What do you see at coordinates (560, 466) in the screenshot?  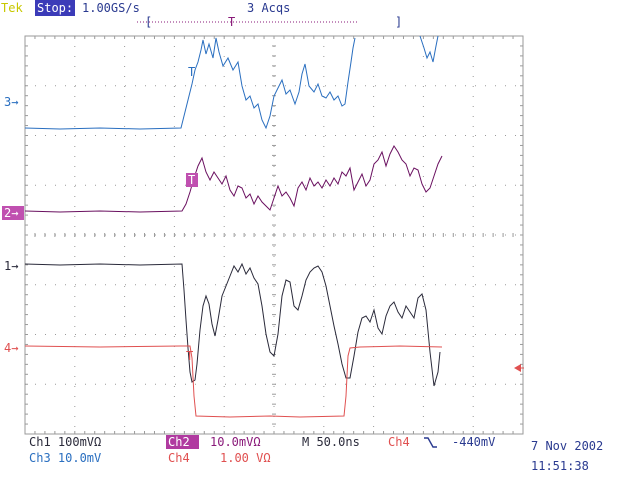 I see `time-readout: 11:51:38` at bounding box center [560, 466].